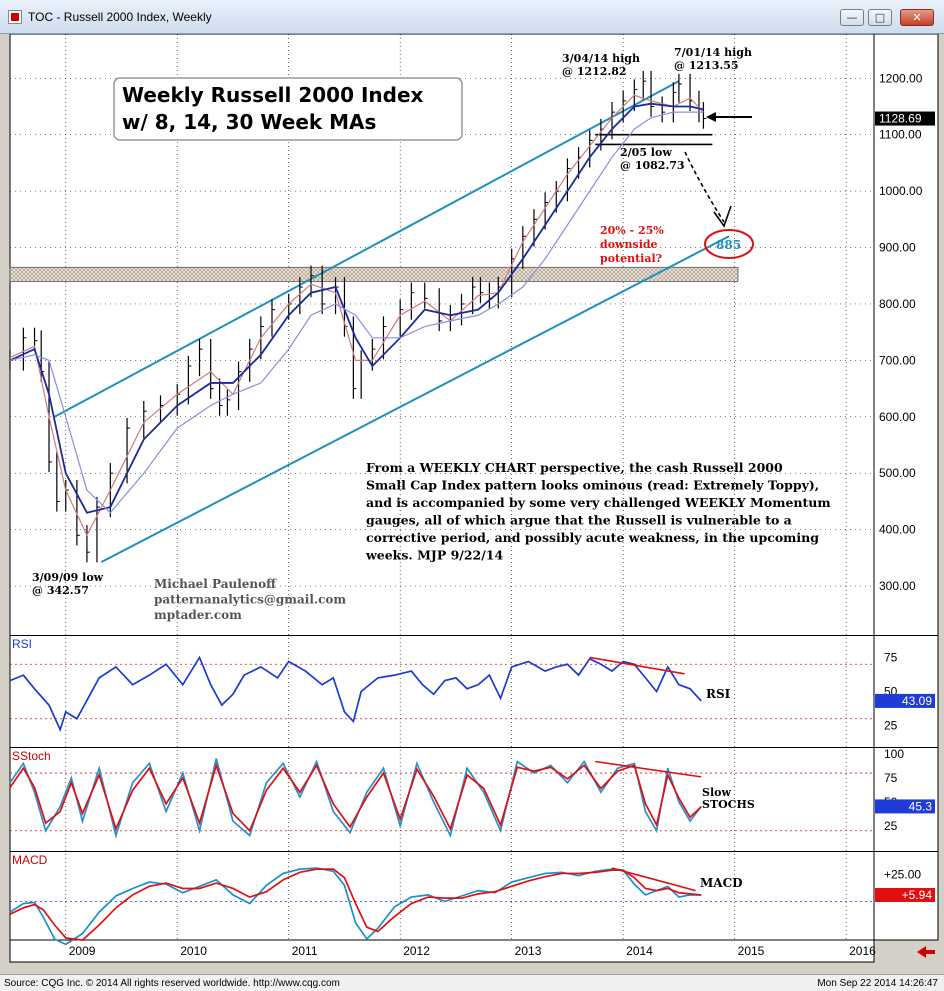  I want to click on price-y-tick: 900.00, so click(897, 248).